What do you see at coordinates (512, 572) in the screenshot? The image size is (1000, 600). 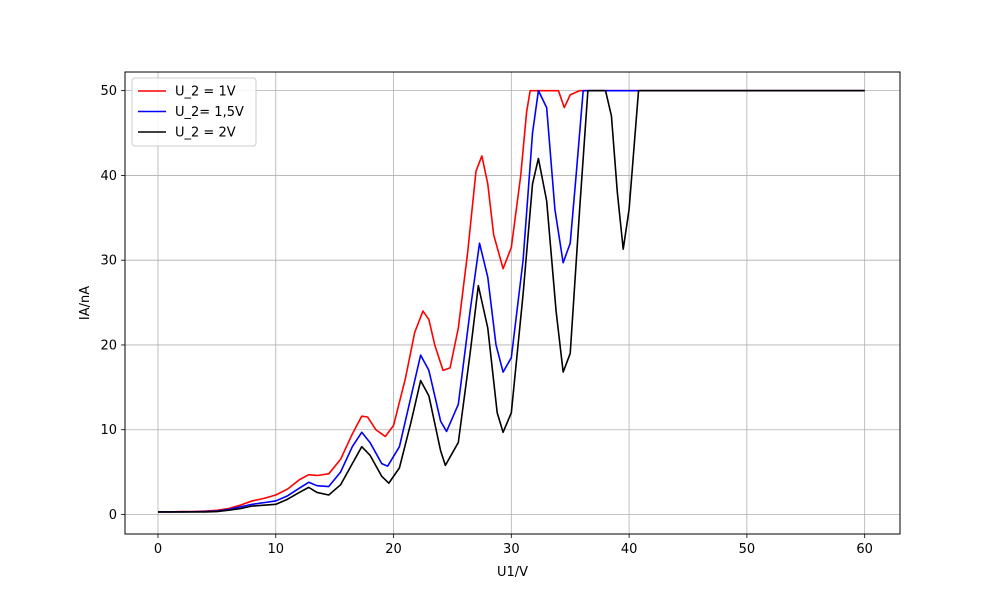 I see `x-axis-label: U1/V` at bounding box center [512, 572].